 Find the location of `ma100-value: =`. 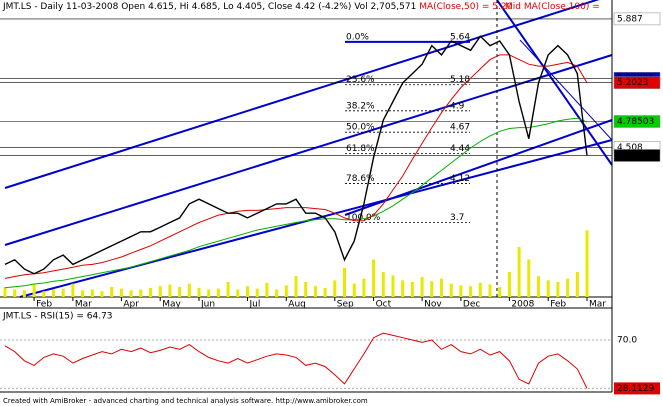

ma100-value: = is located at coordinates (596, 7).